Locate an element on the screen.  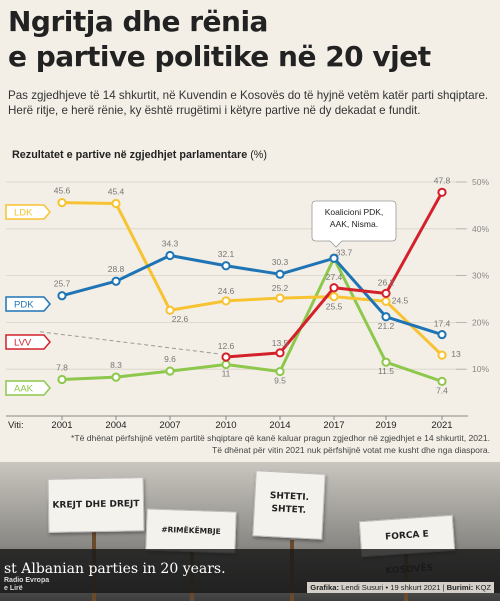
data-label-ldk: 45.6 is located at coordinates (62, 191).